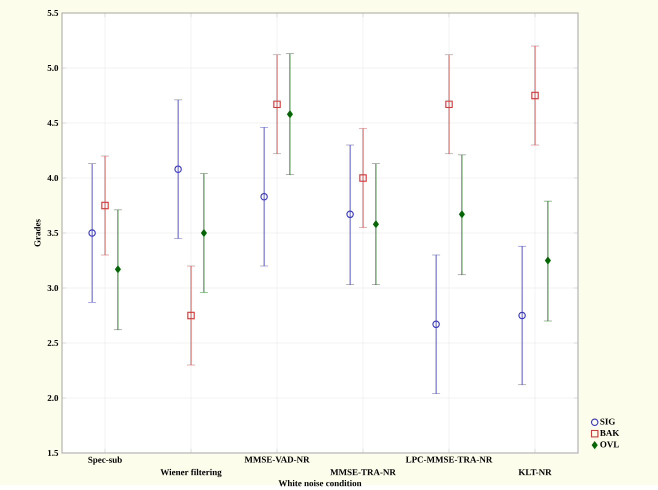 This screenshot has width=658, height=490. Describe the element at coordinates (363, 472) in the screenshot. I see `x-tick-label: MMSE-TRA-NR` at that location.